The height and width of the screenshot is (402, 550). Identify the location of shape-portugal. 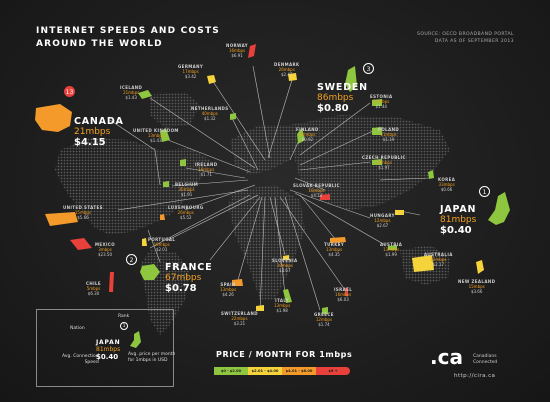
(144, 242).